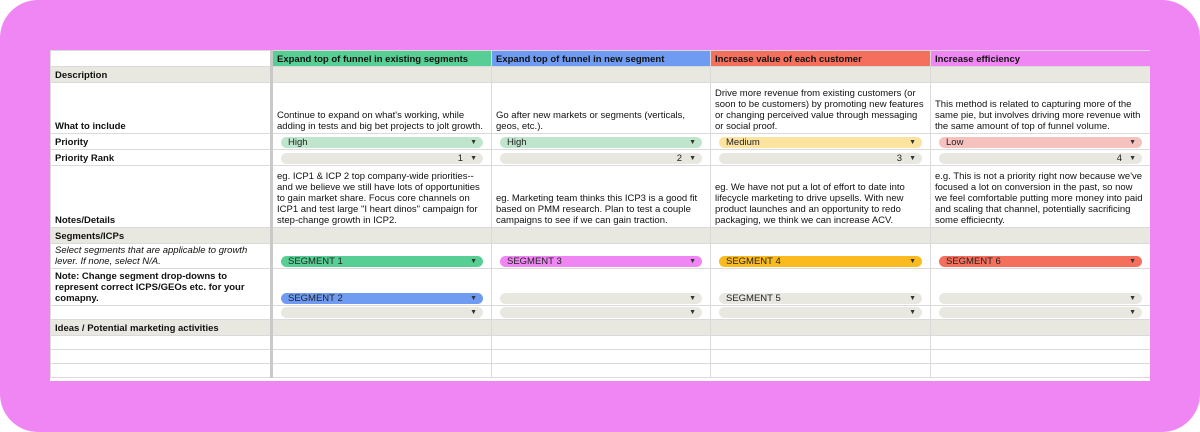 The image size is (1200, 432). What do you see at coordinates (161, 356) in the screenshot?
I see `blank-label` at bounding box center [161, 356].